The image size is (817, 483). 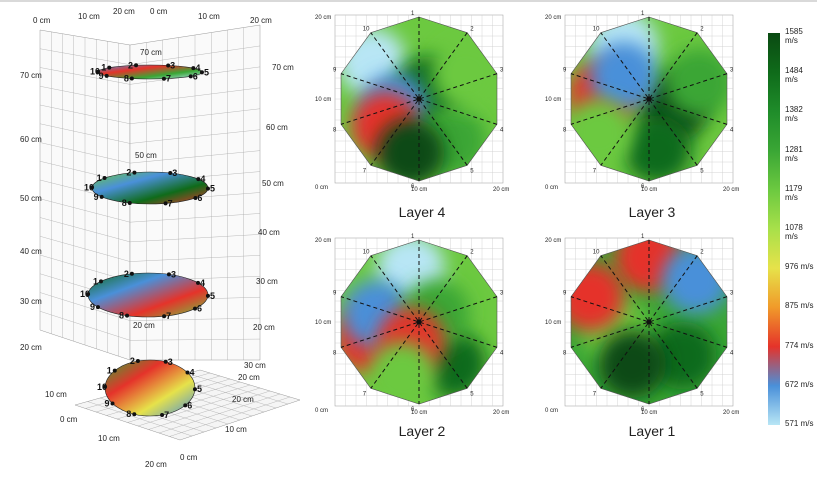 I want to click on floor-label-10c: 10 cm, so click(x=236, y=429).